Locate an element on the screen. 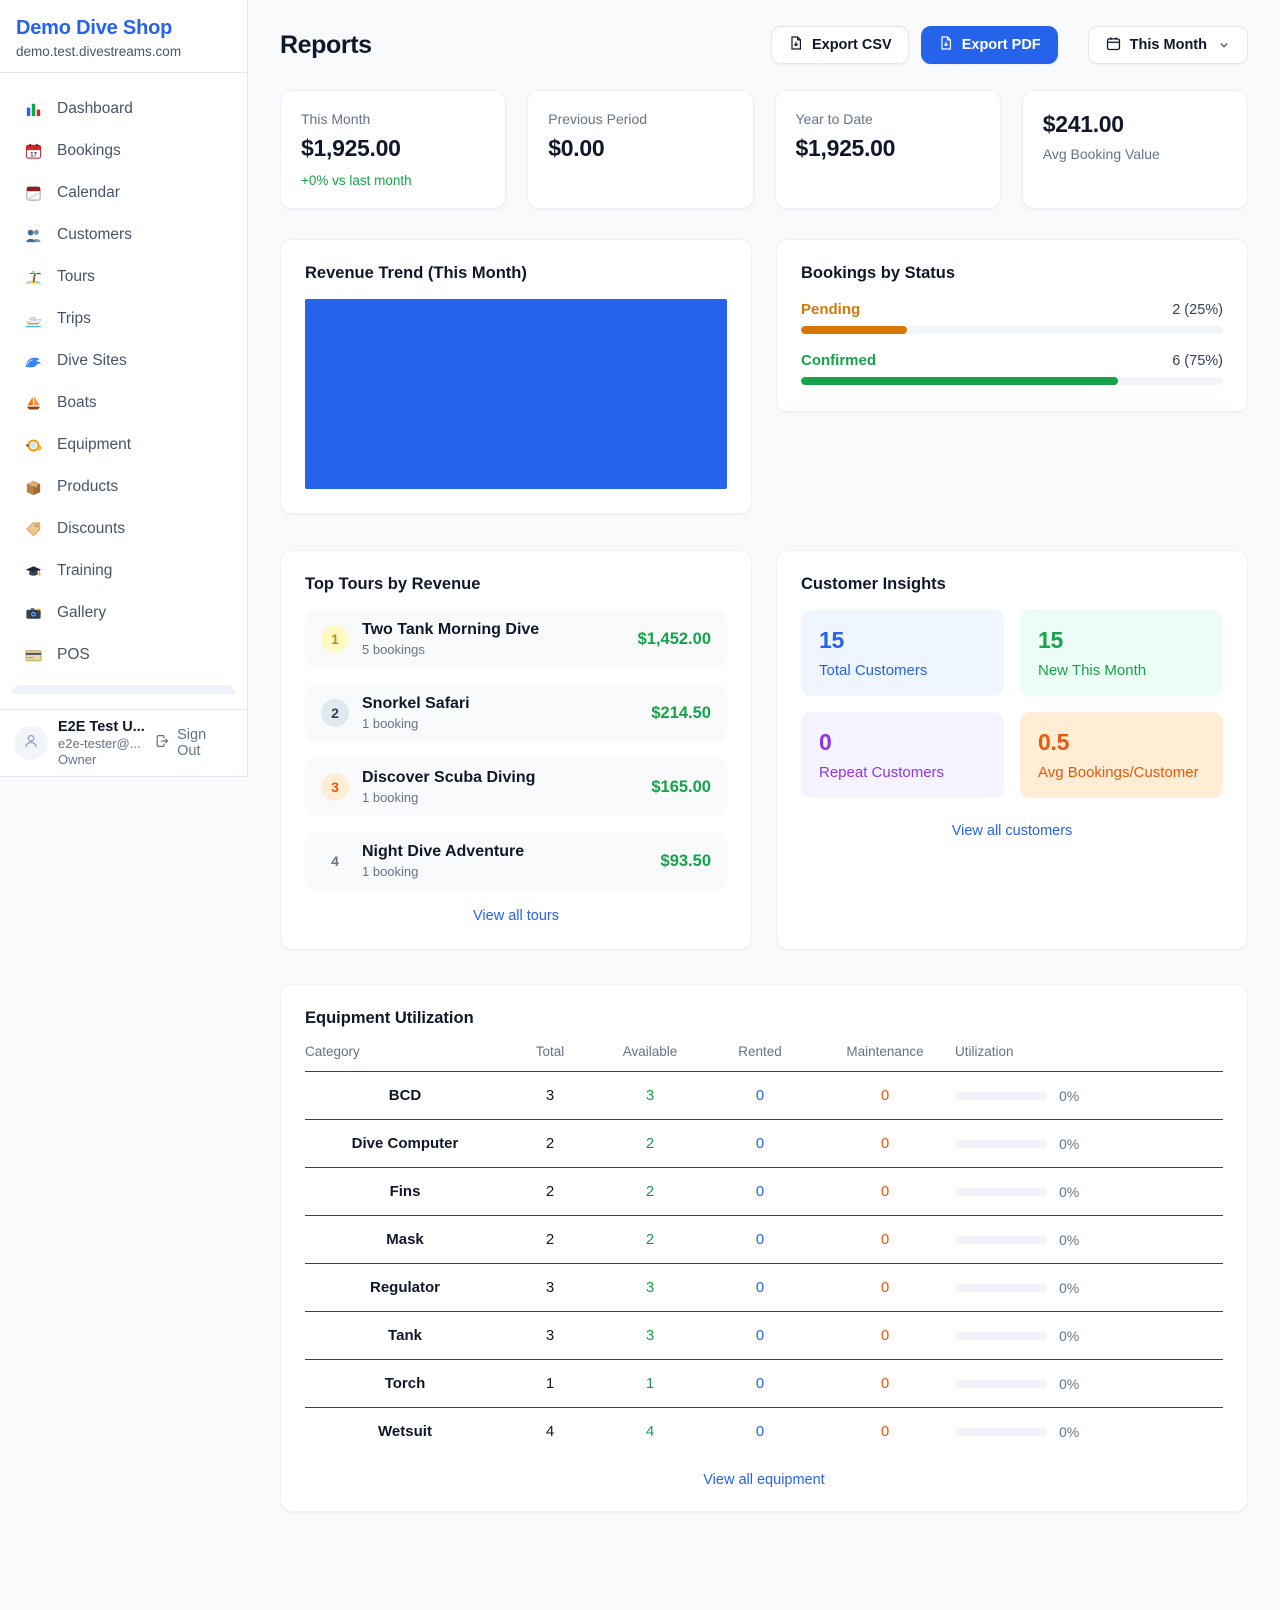 The height and width of the screenshot is (1610, 1280). equipment-row: Dive Computer 2 2 0 0 0% is located at coordinates (764, 1143).